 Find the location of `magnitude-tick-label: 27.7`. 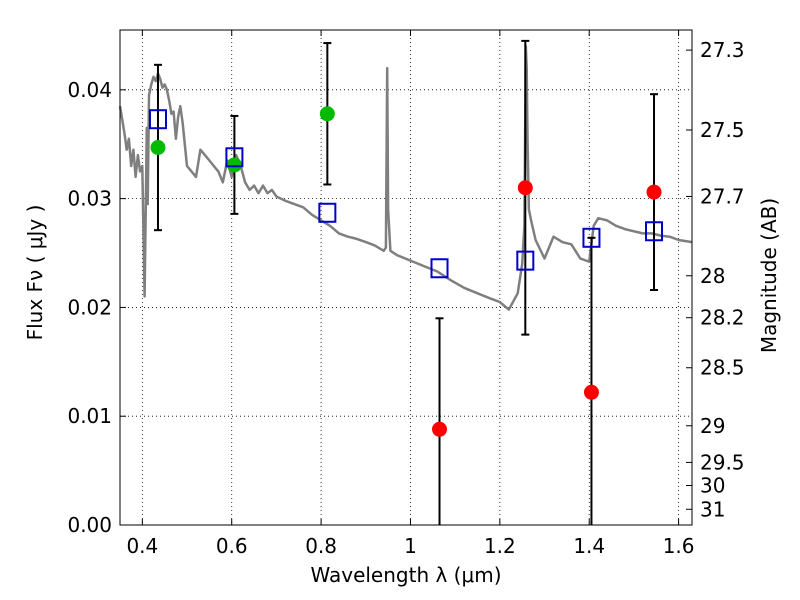

magnitude-tick-label: 27.7 is located at coordinates (722, 196).